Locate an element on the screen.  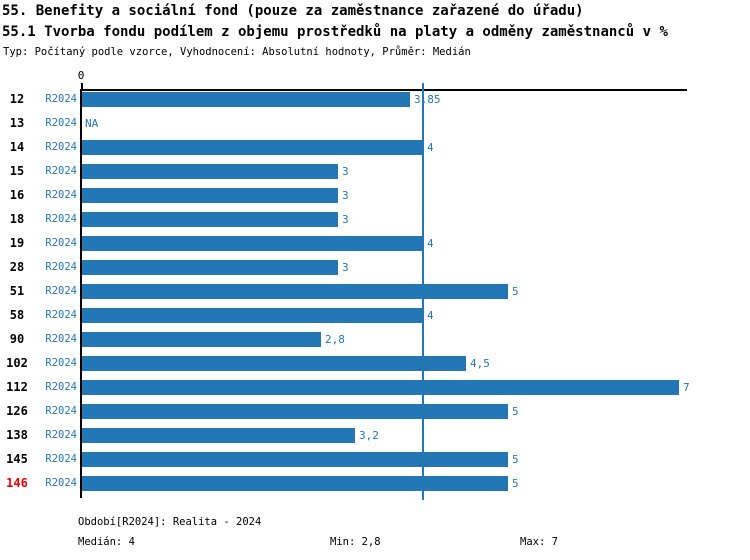
row-category-label: 18 is located at coordinates (17, 219).